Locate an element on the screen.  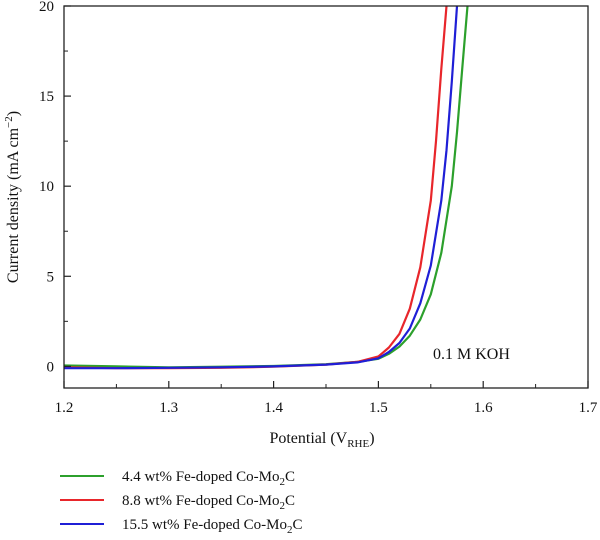
y-tick-label: 0 is located at coordinates (51, 367).